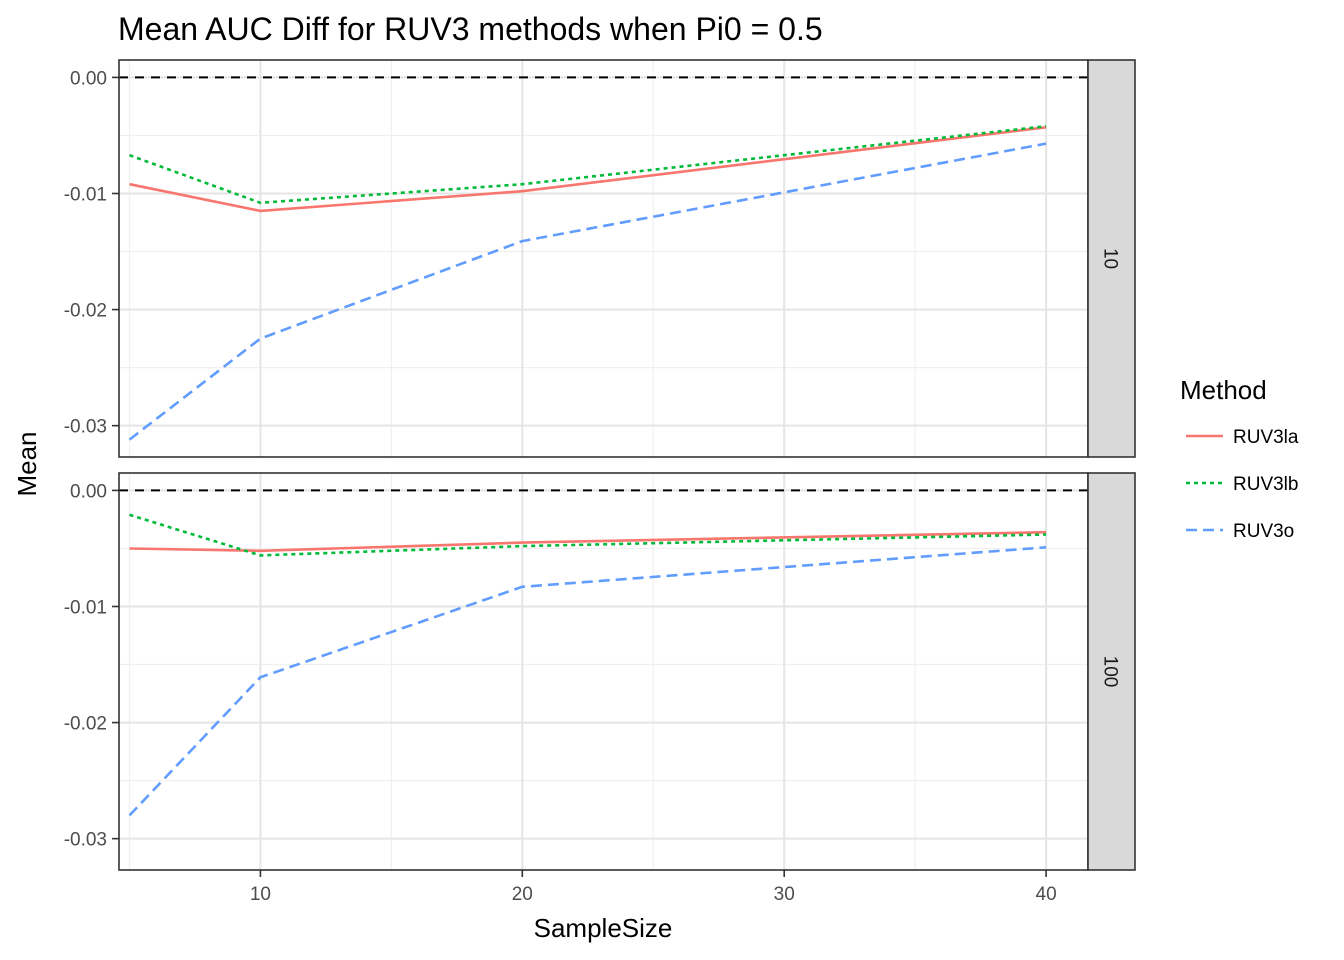 The image size is (1344, 960). I want to click on y-axis-label: Mean, so click(27, 463).